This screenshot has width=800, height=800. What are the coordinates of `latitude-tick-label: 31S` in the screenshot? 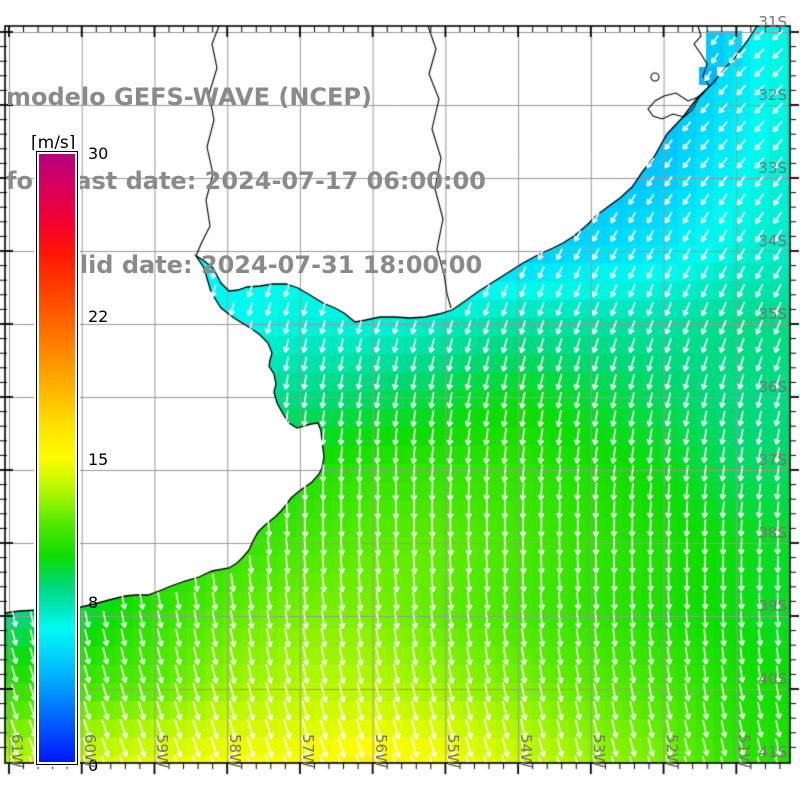 It's located at (772, 22).